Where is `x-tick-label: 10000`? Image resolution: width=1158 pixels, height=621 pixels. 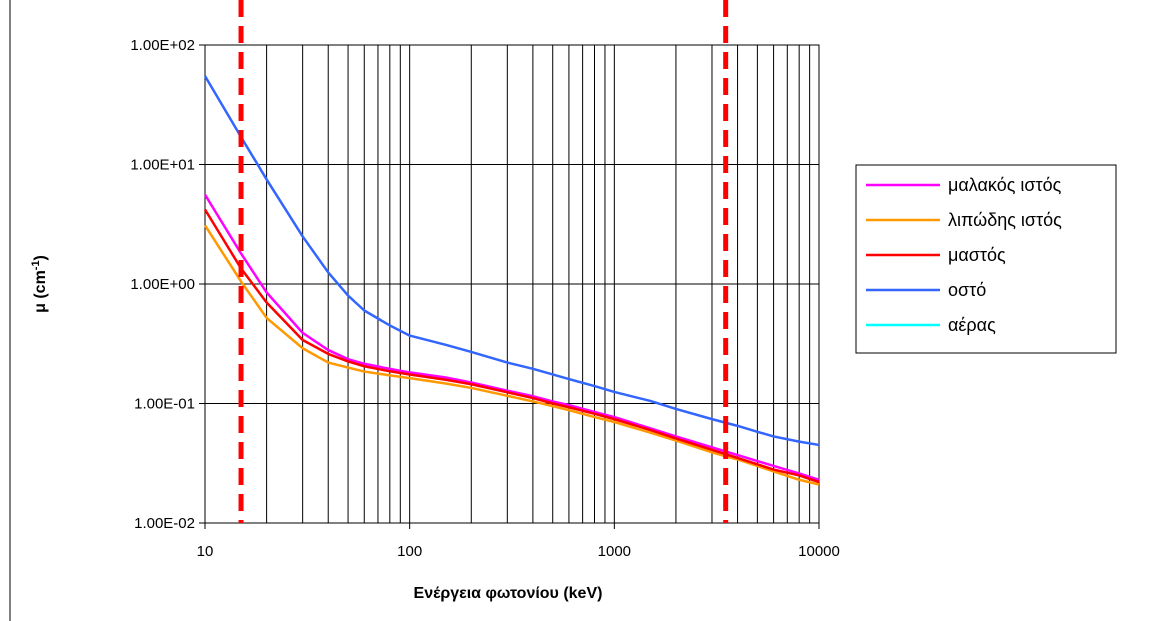 x-tick-label: 10000 is located at coordinates (819, 551).